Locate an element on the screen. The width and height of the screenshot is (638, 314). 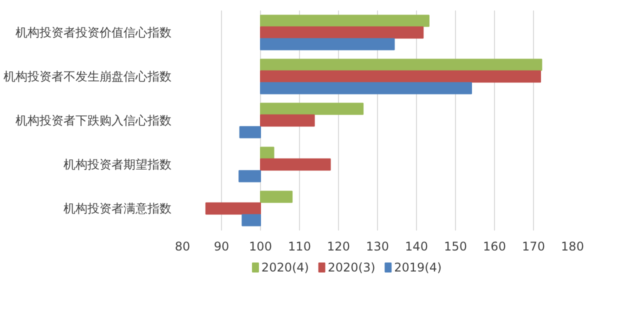
y-tick-label: 机构投资者期望指数 is located at coordinates (118, 165).